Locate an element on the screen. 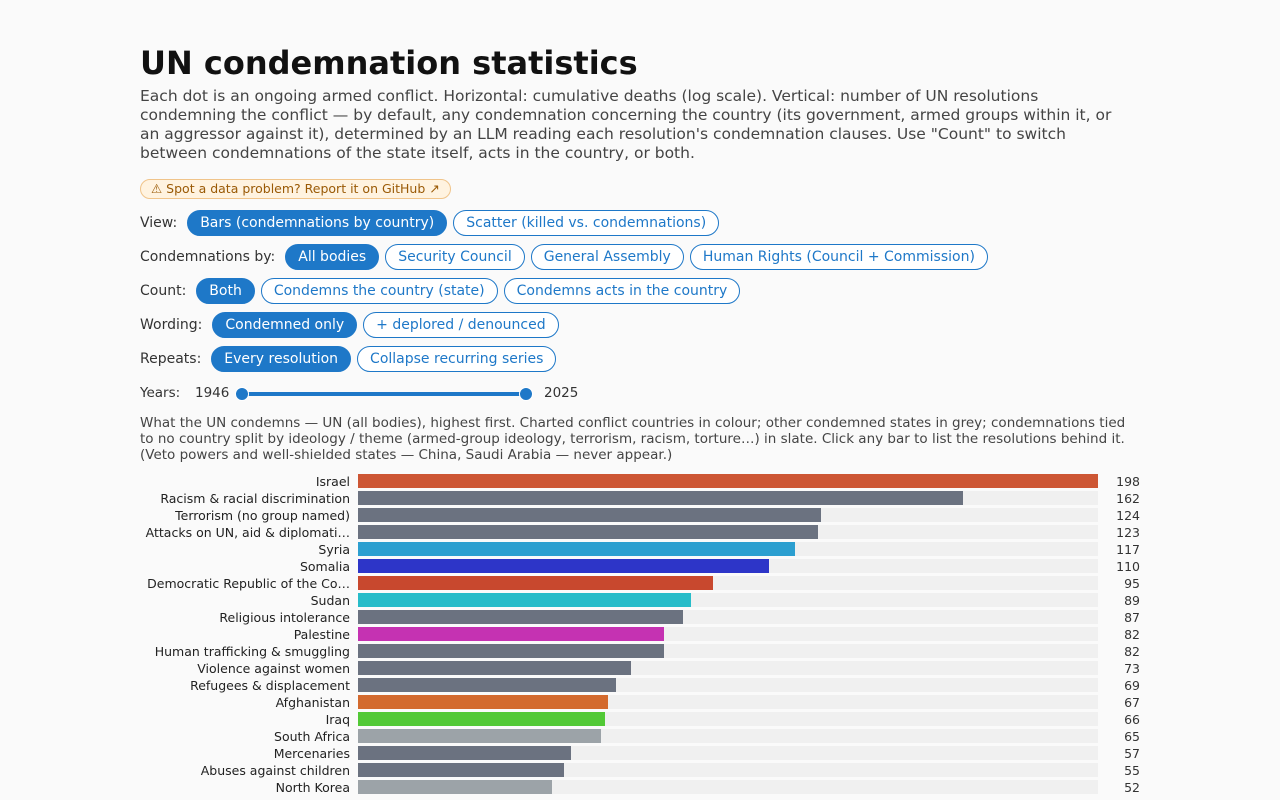  repeats-option-button: Collapse recurring series is located at coordinates (457, 359).